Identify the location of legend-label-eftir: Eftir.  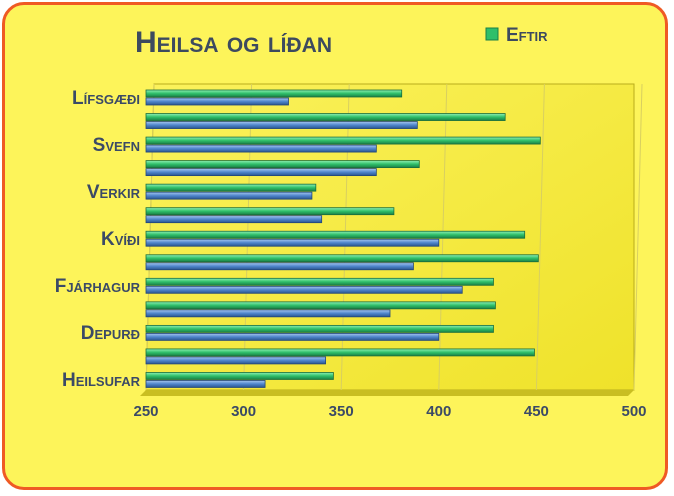
(527, 35).